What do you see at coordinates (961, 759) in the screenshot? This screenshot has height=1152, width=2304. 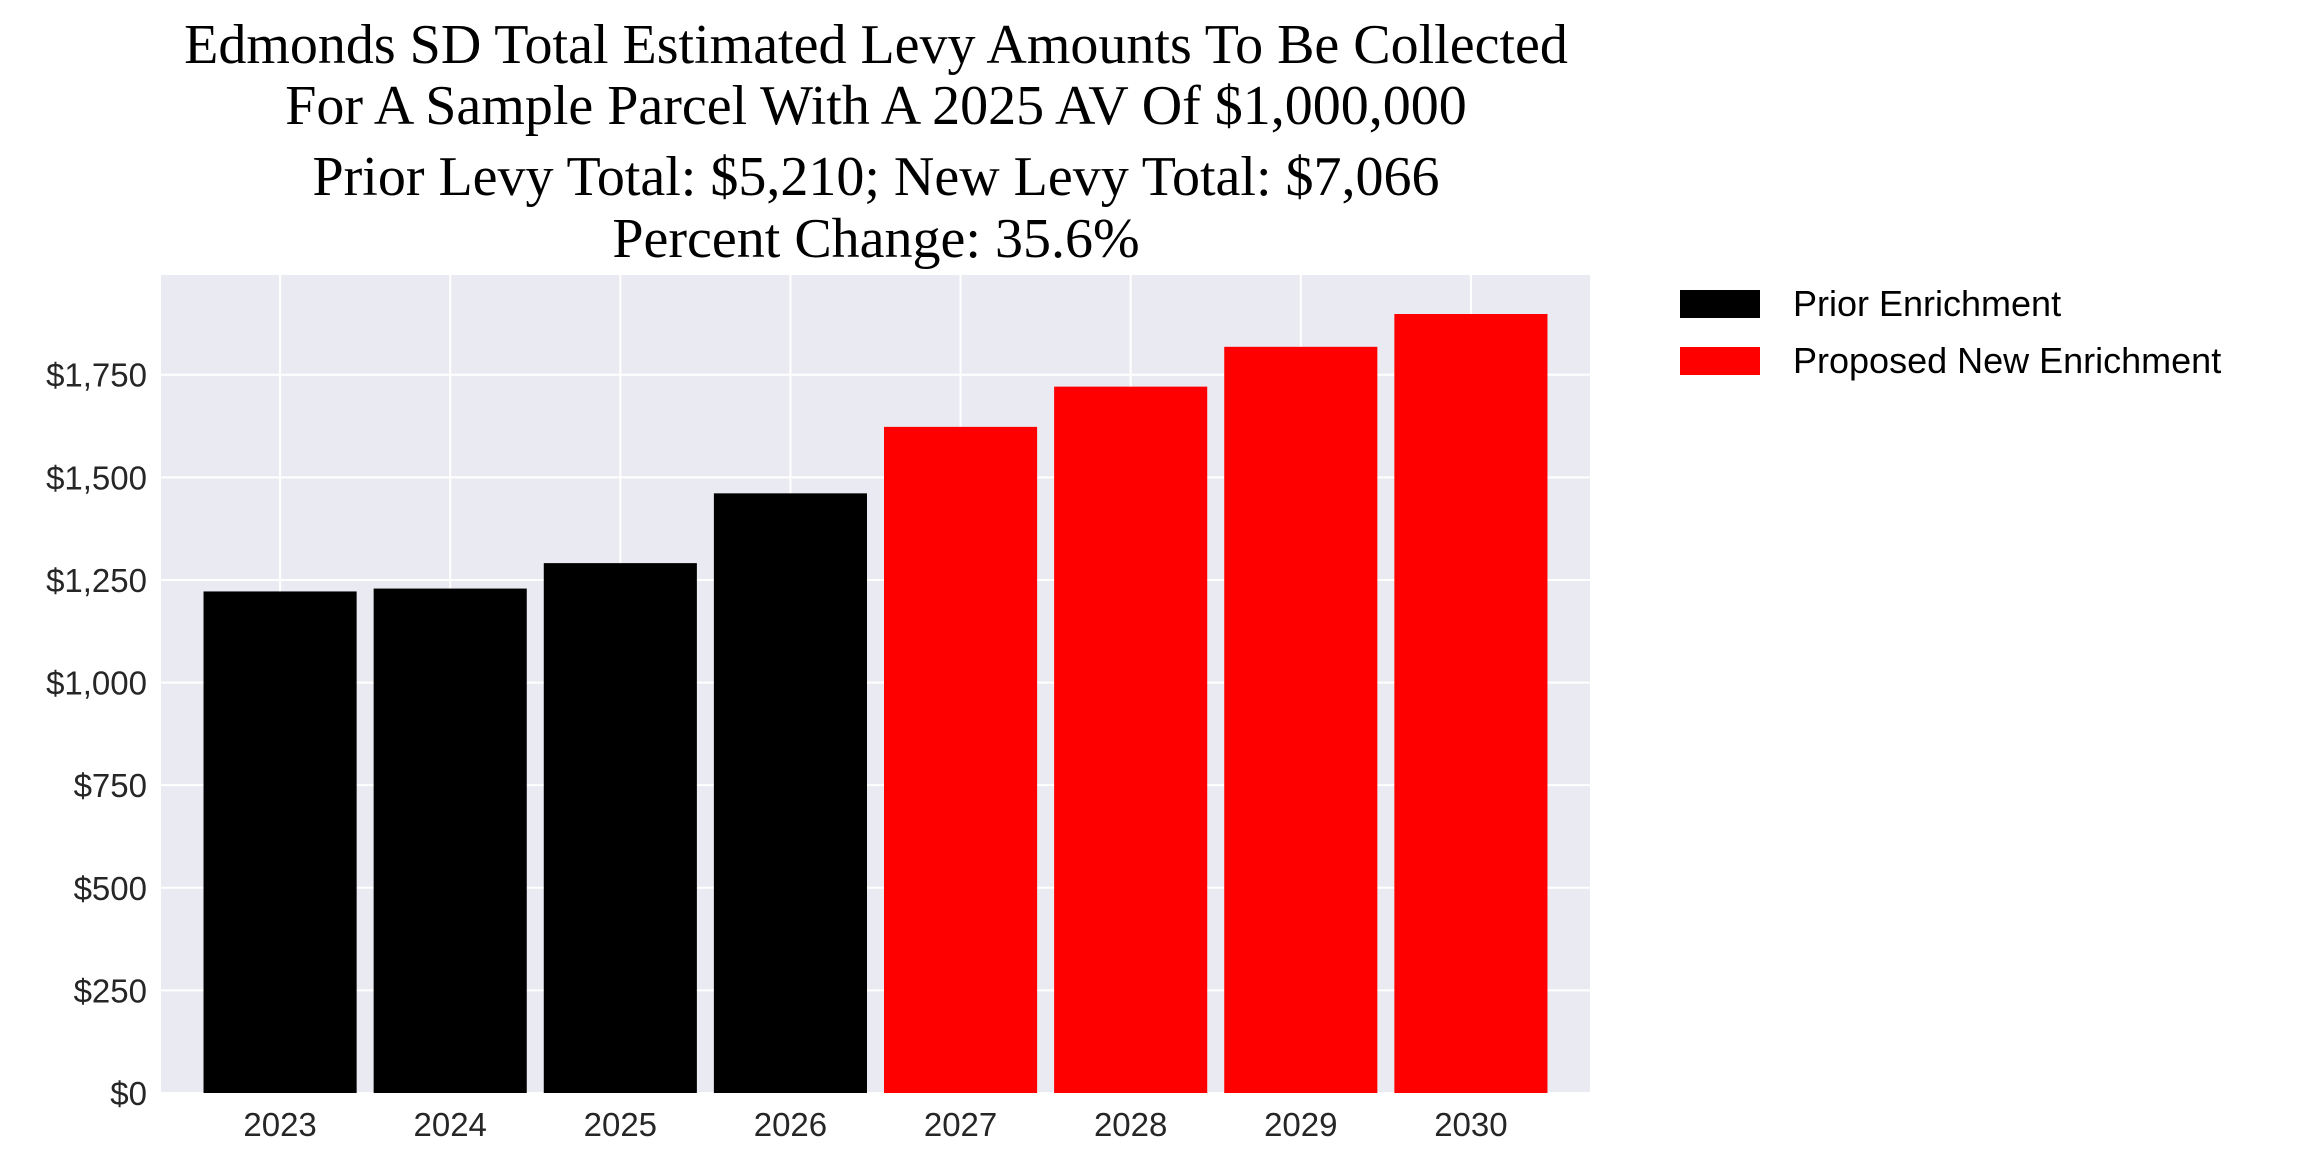 I see `bar-2027` at bounding box center [961, 759].